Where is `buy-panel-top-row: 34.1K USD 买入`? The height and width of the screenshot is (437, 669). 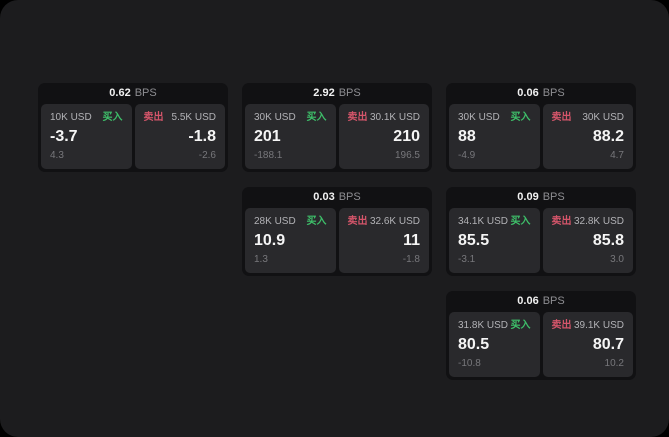 buy-panel-top-row: 34.1K USD 买入 is located at coordinates (494, 222).